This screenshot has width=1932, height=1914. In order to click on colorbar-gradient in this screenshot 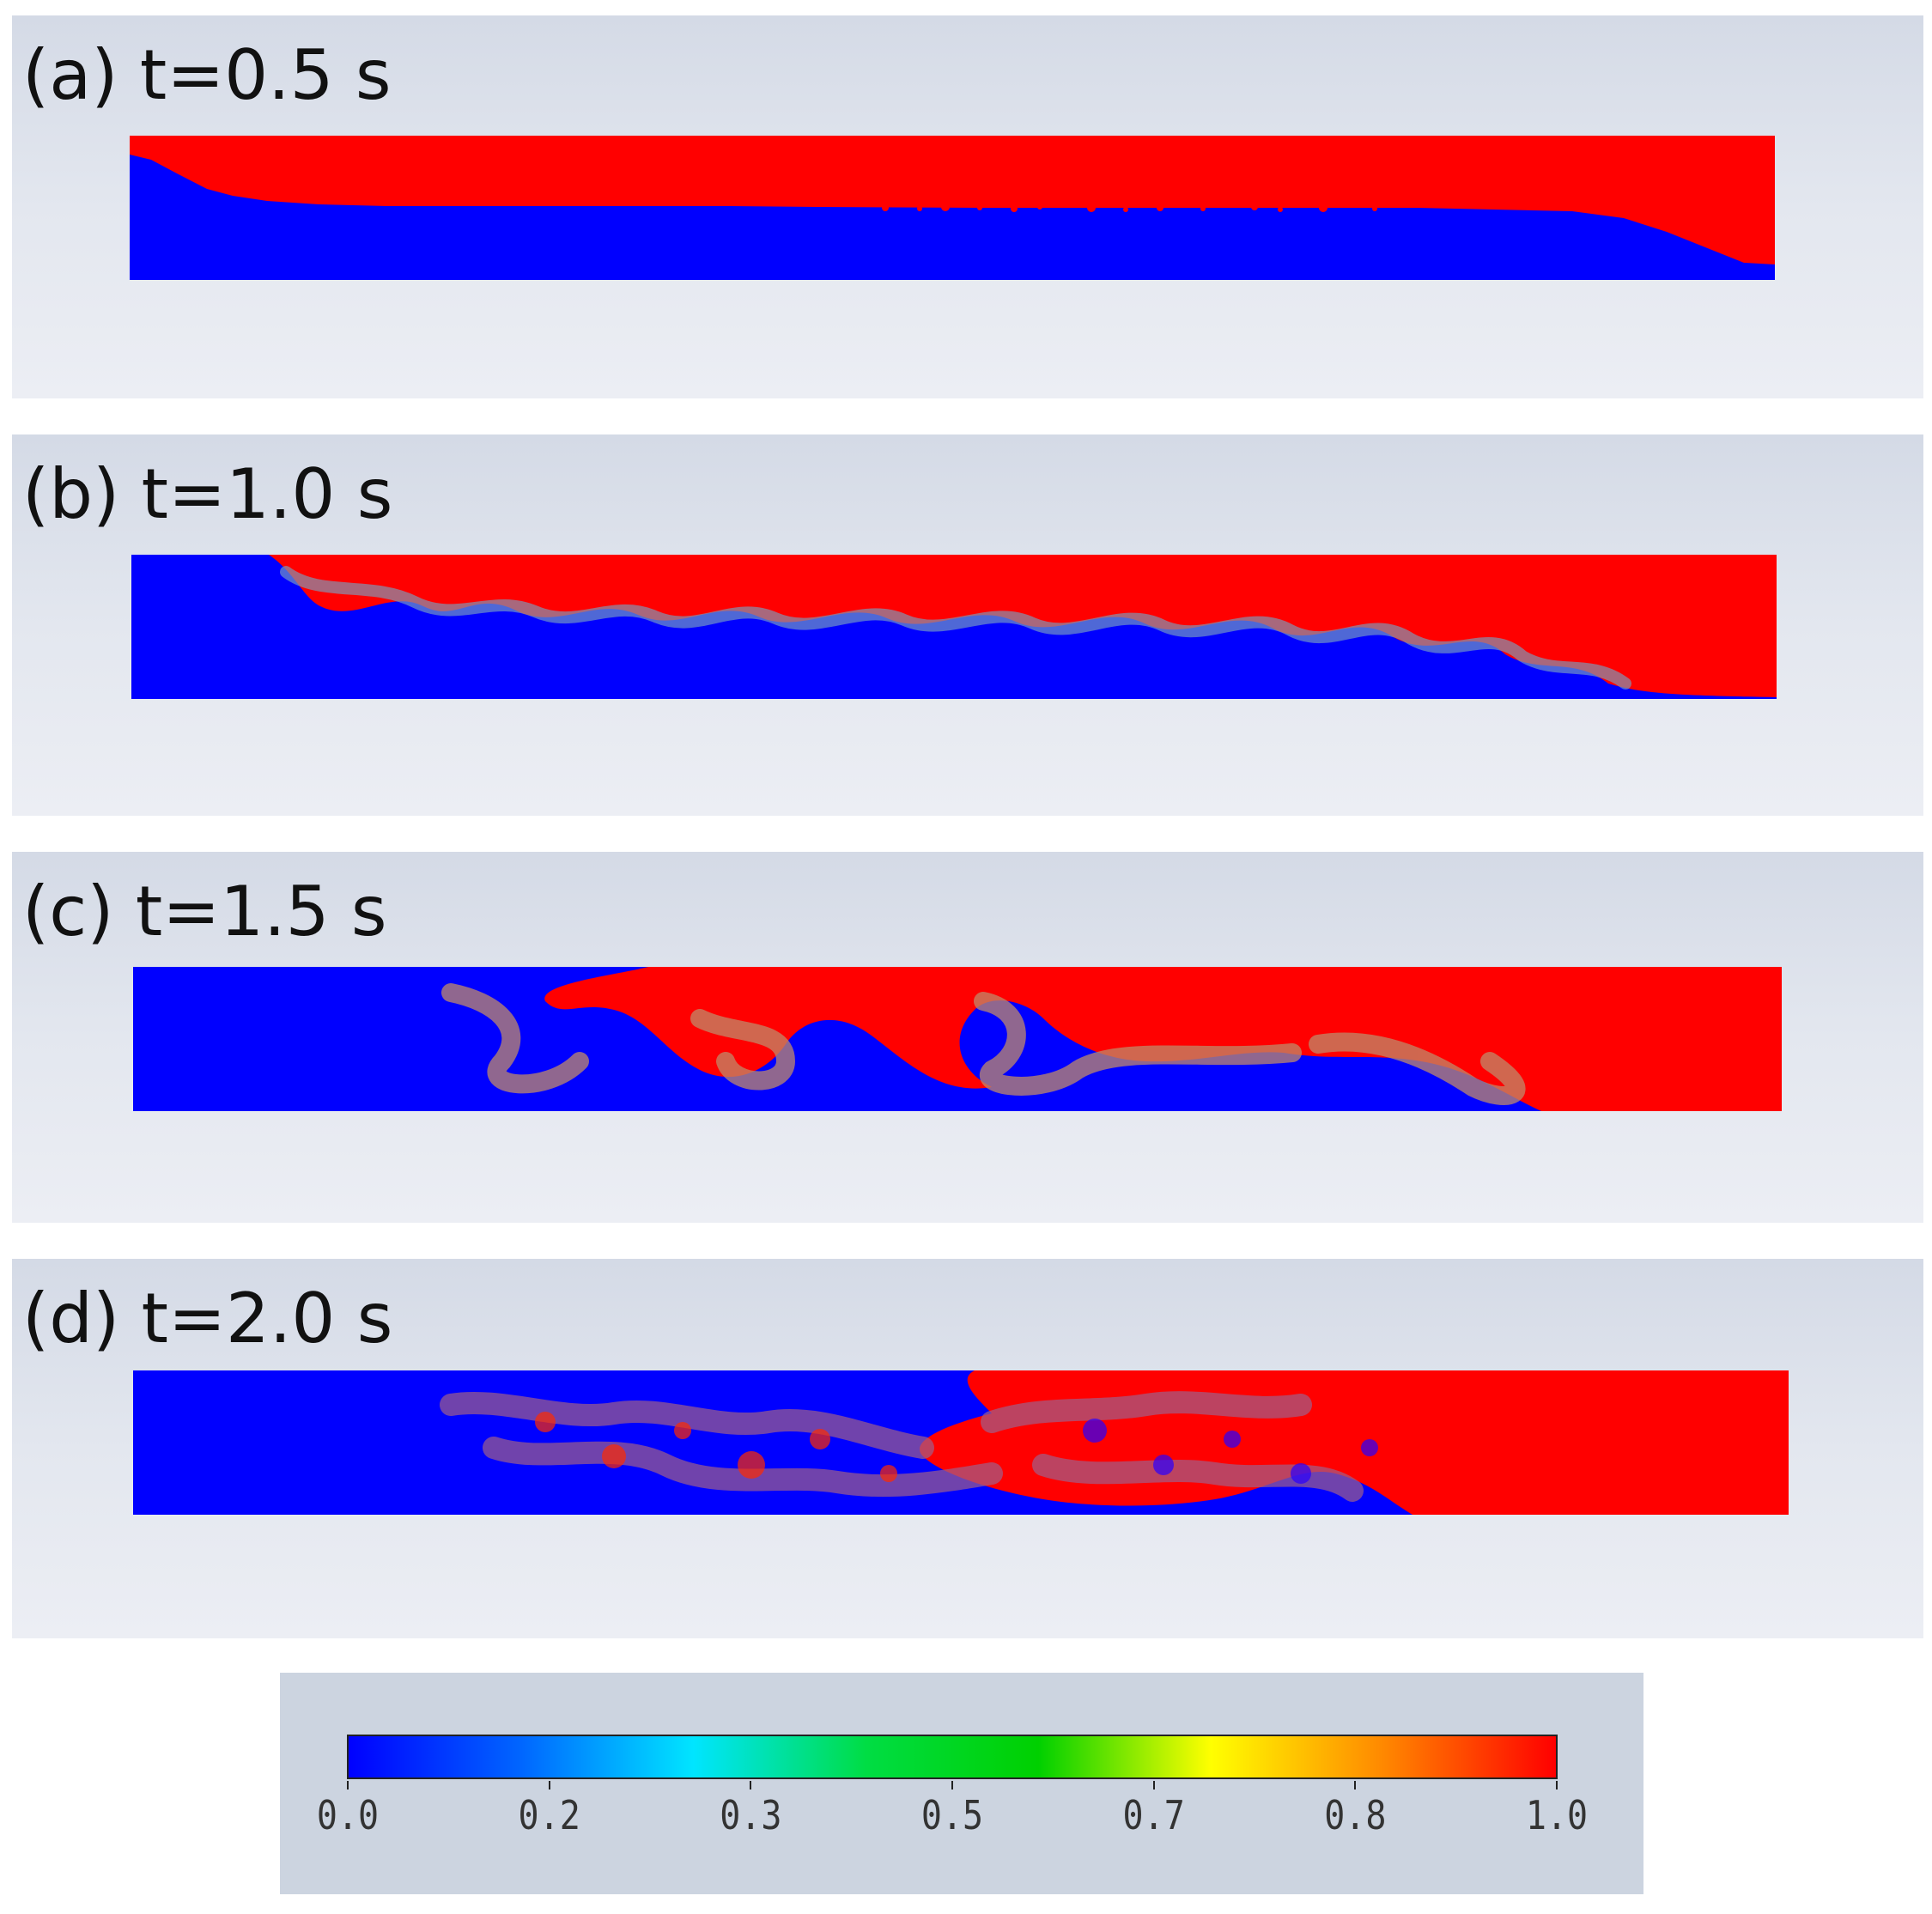, I will do `click(952, 1757)`.